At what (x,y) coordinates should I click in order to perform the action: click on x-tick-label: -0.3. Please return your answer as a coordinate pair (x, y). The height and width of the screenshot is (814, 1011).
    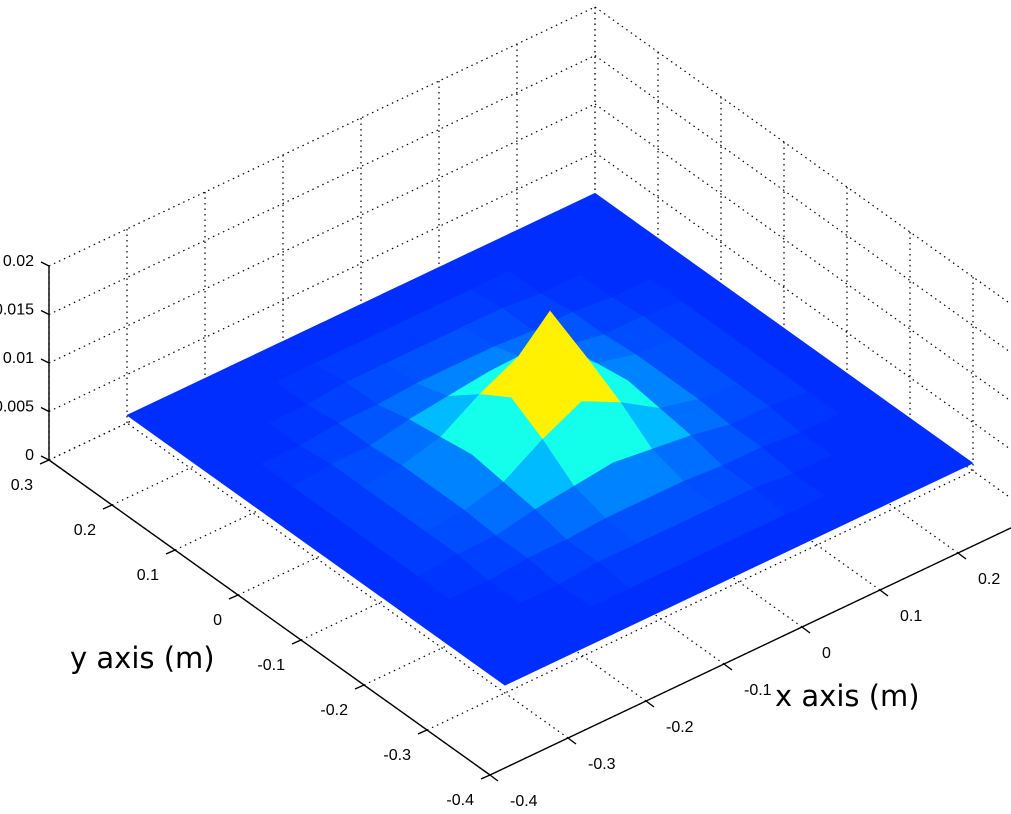
    Looking at the image, I should click on (602, 764).